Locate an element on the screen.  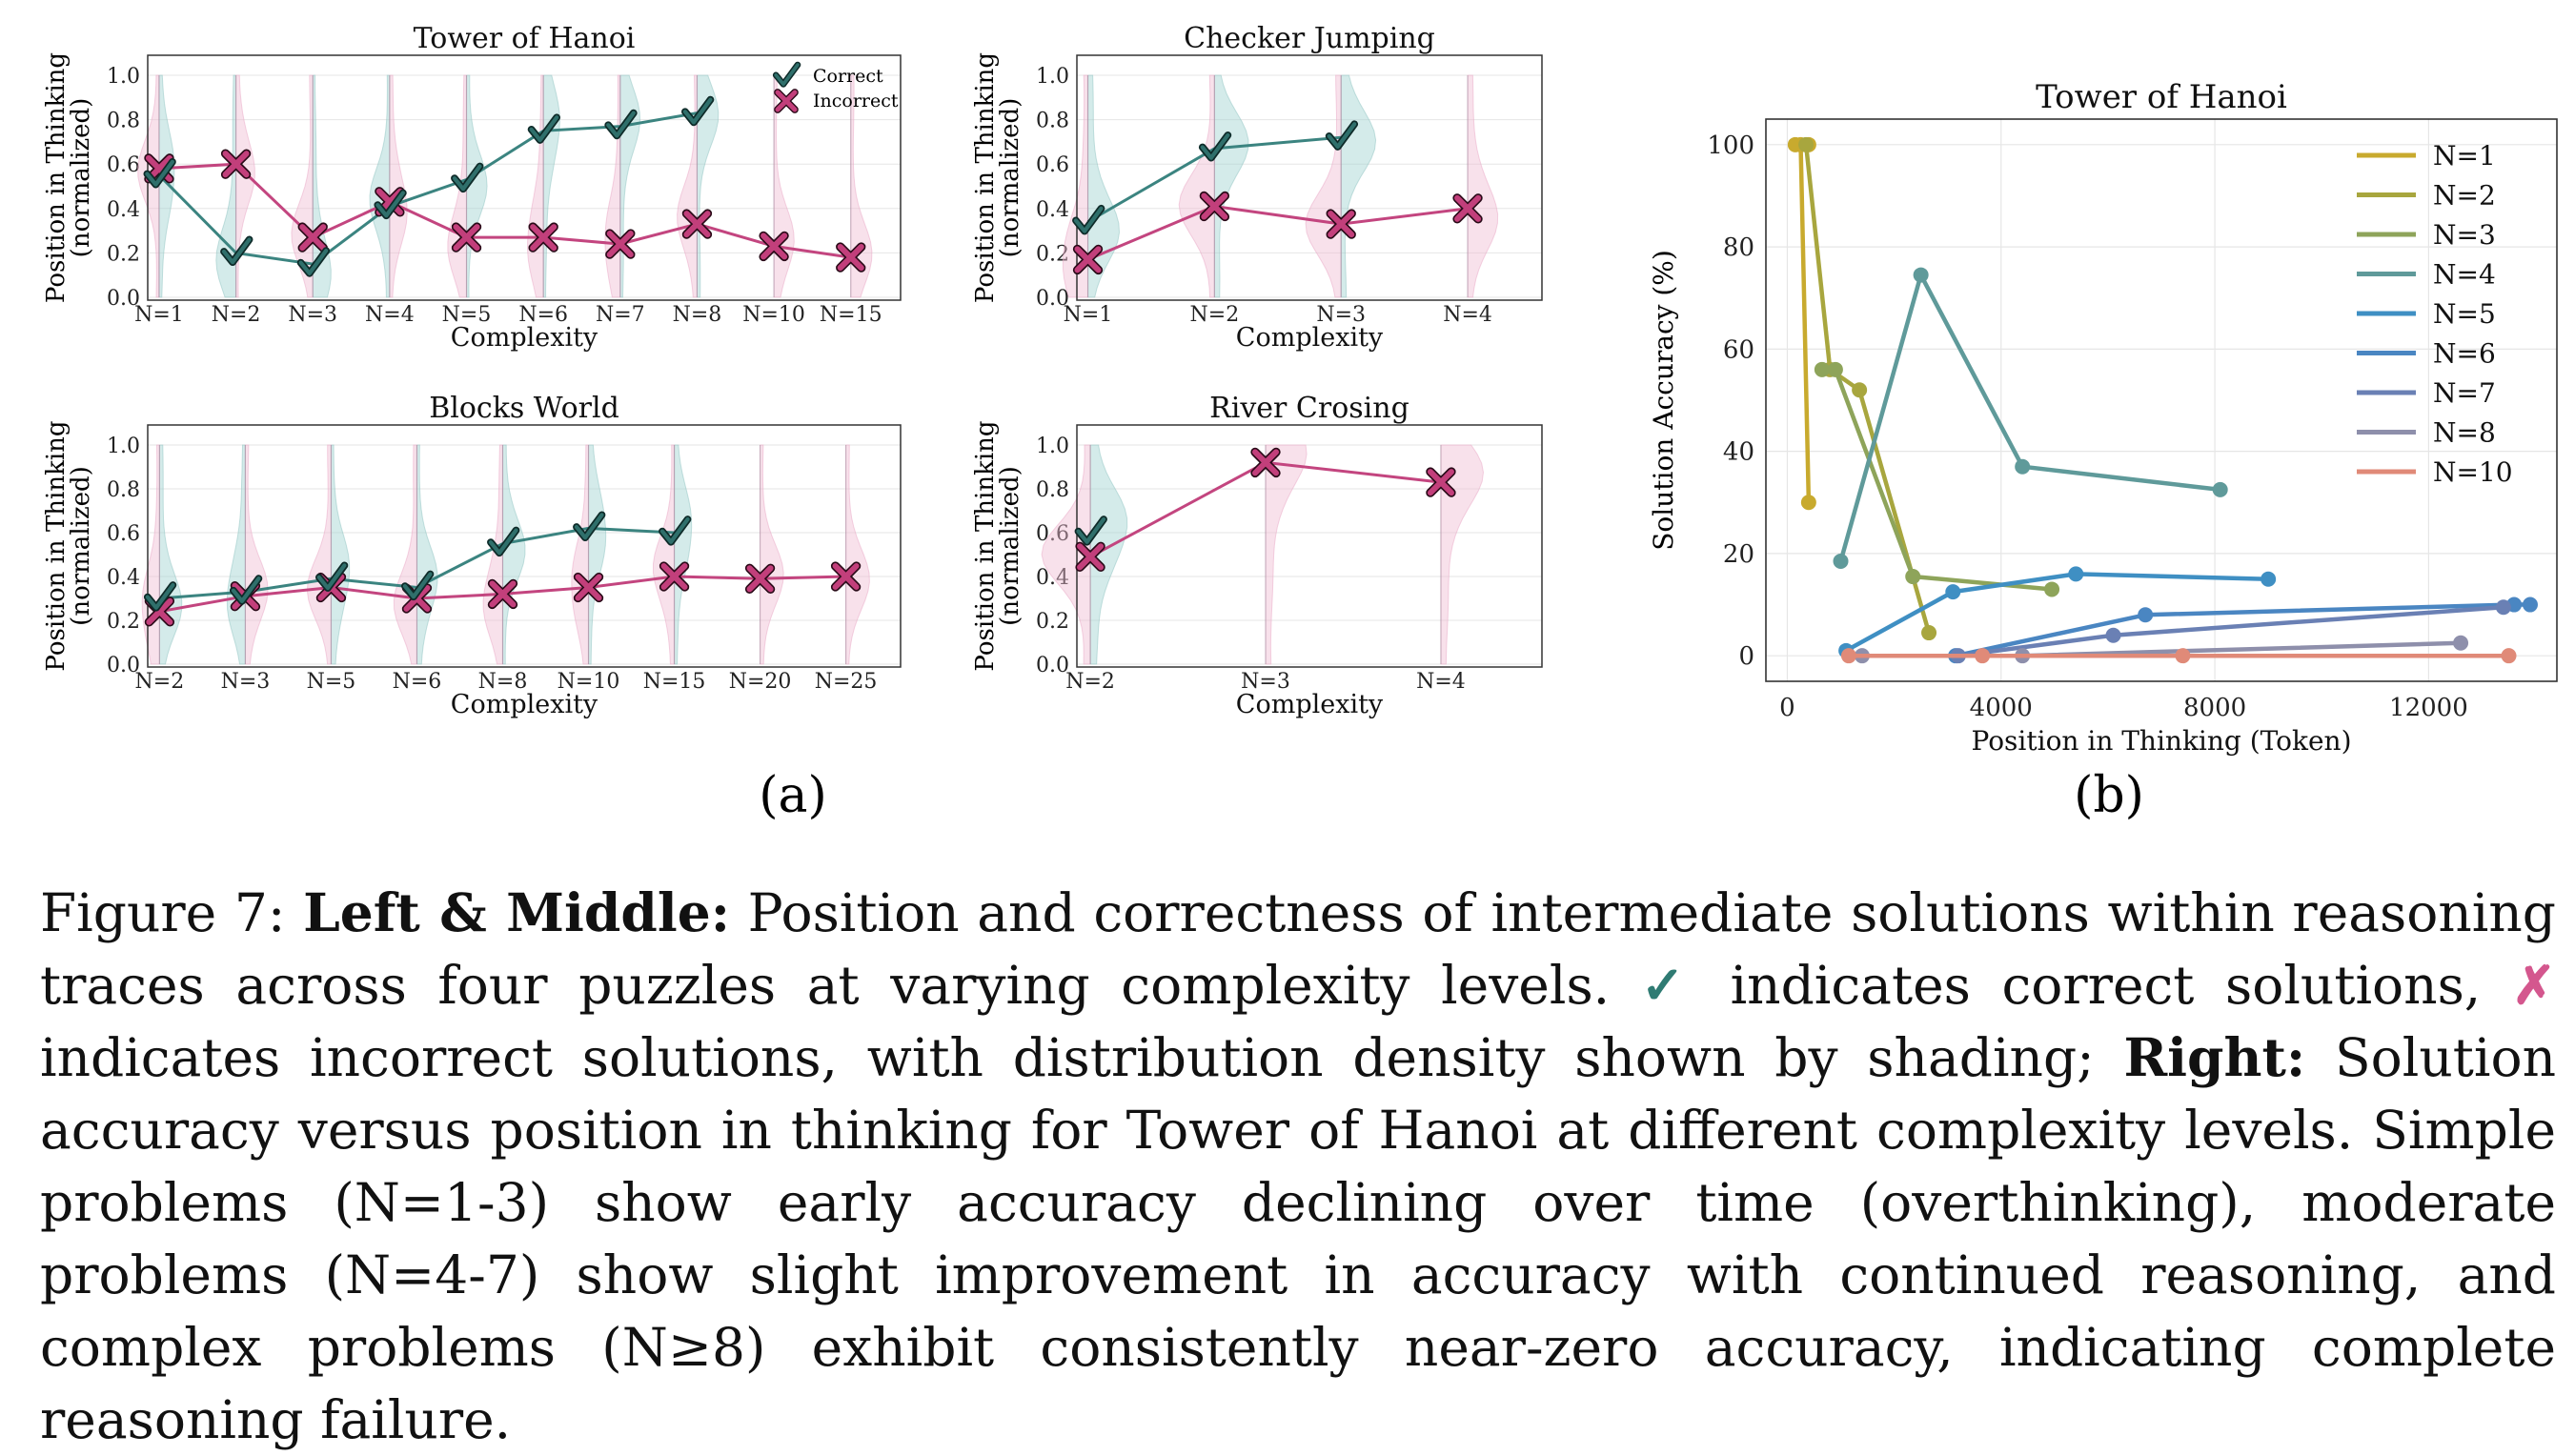
check-icon: ✓ is located at coordinates (1669, 985).